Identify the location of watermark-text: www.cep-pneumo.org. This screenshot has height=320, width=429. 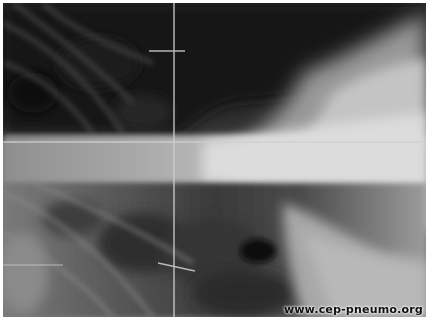
(353, 309).